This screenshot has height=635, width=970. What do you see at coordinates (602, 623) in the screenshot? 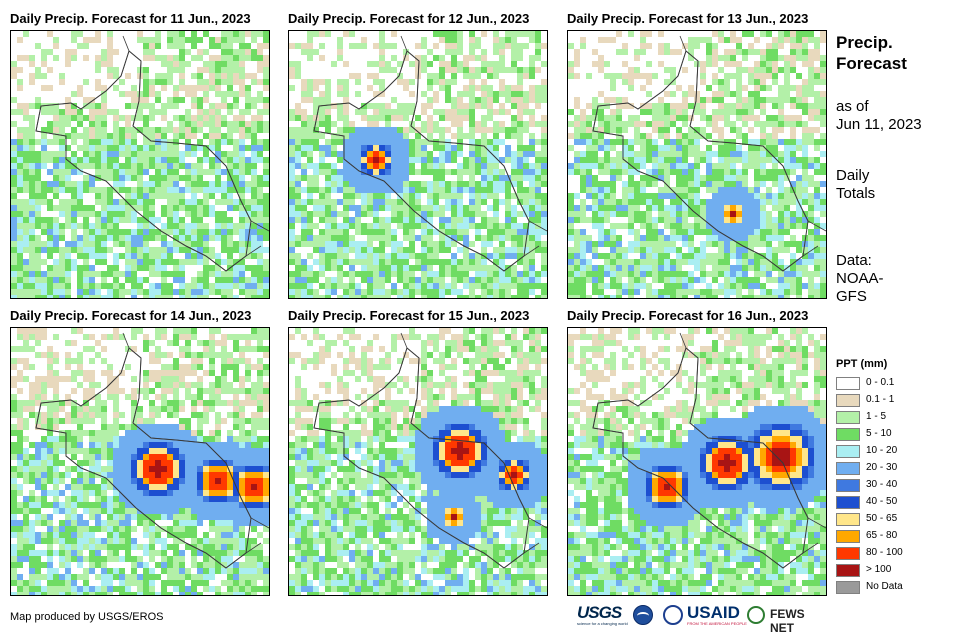
I see `usgs-tagline: science for a changing world` at bounding box center [602, 623].